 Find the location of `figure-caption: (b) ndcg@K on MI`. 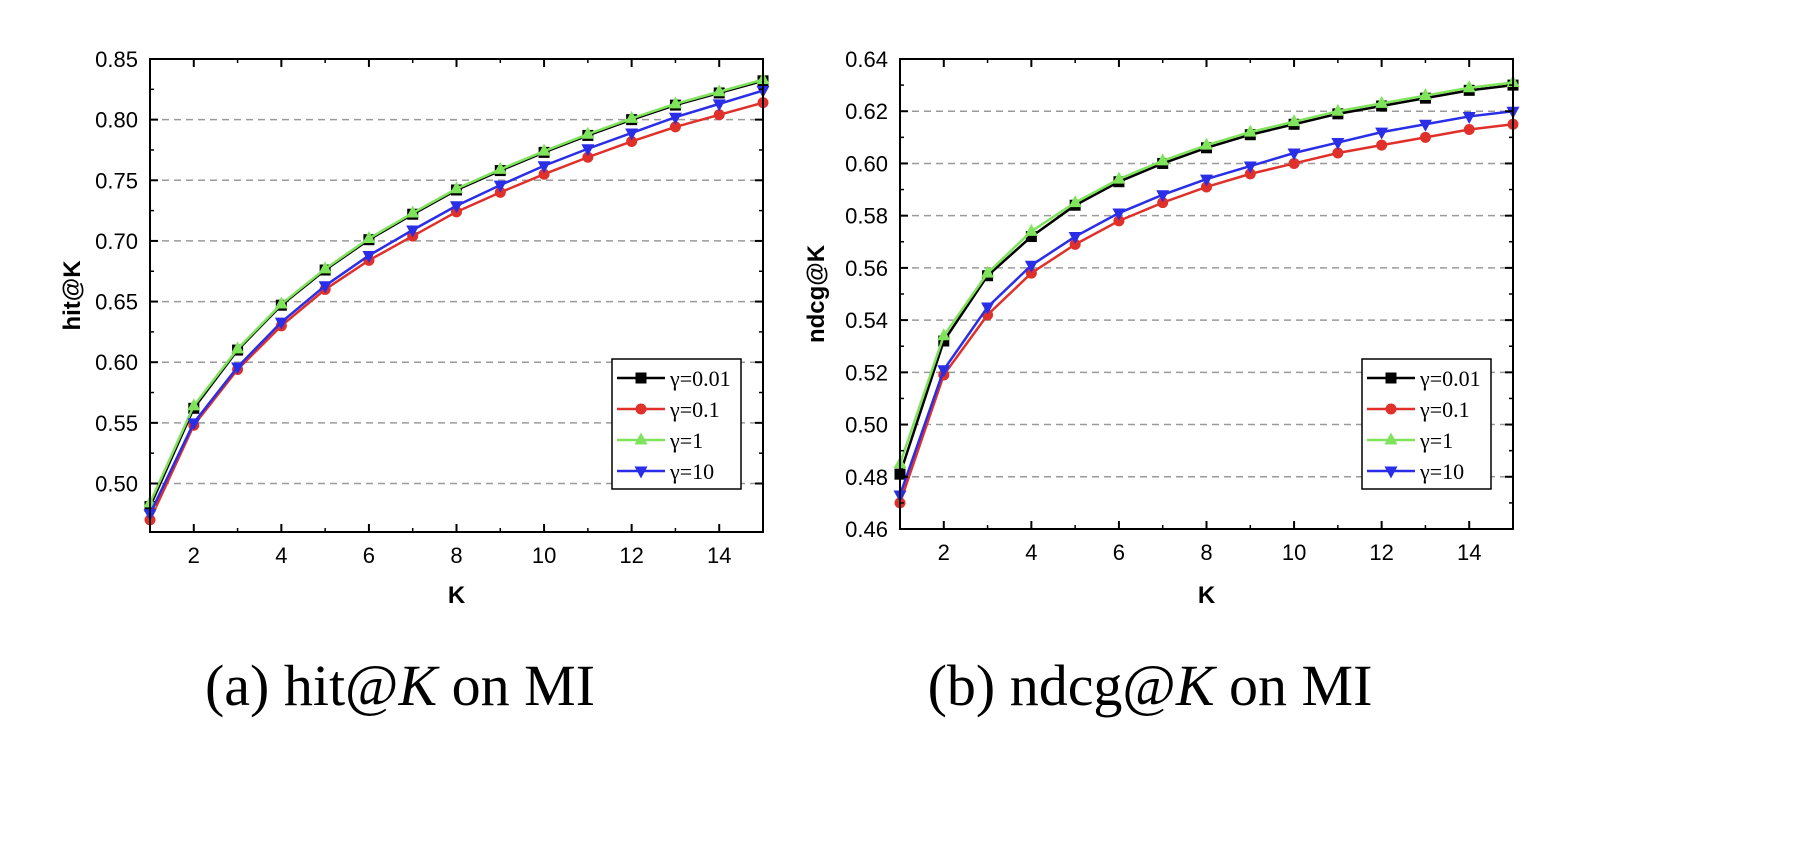

figure-caption: (b) ndcg@K on MI is located at coordinates (1150, 685).